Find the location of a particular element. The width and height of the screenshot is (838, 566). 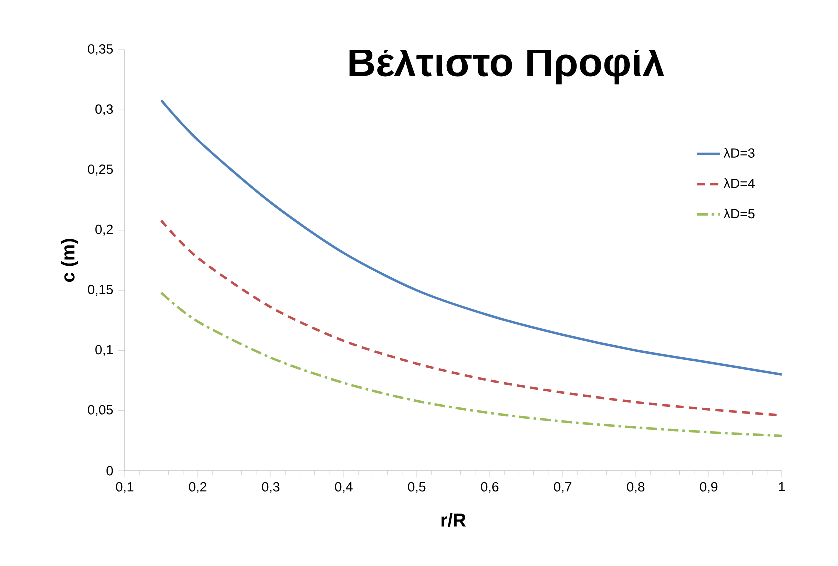

x-tick-label: 1 is located at coordinates (782, 487).